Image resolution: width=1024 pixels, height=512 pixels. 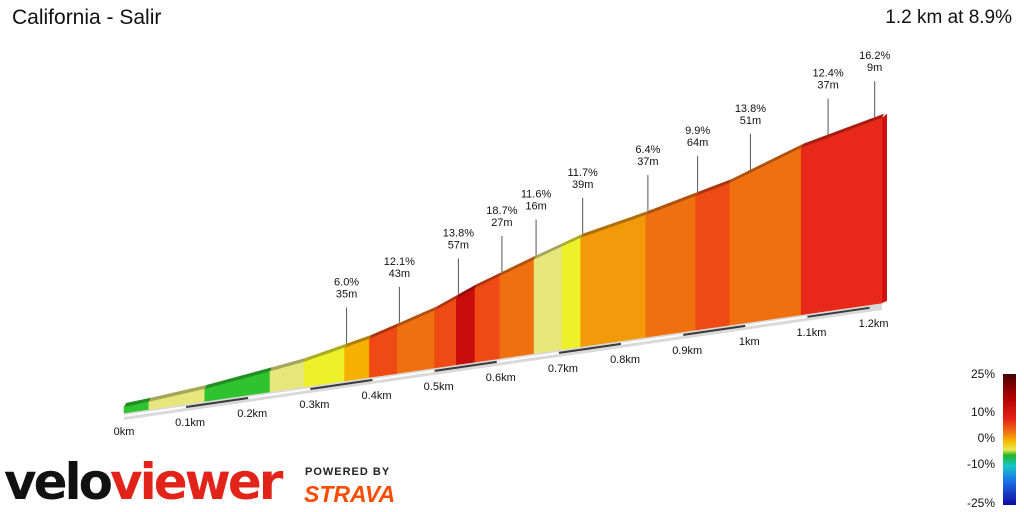 I want to click on logo-velo-text: velo, so click(x=58, y=482).